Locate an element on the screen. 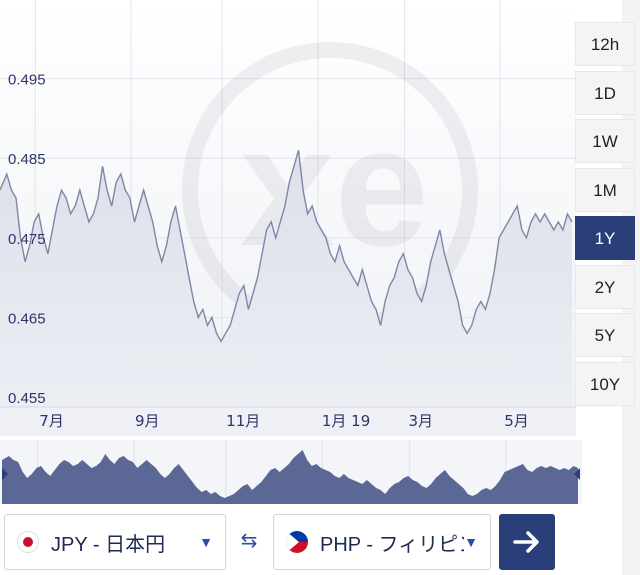 This screenshot has width=640, height=575. period-button-5y: 5Y is located at coordinates (605, 335).